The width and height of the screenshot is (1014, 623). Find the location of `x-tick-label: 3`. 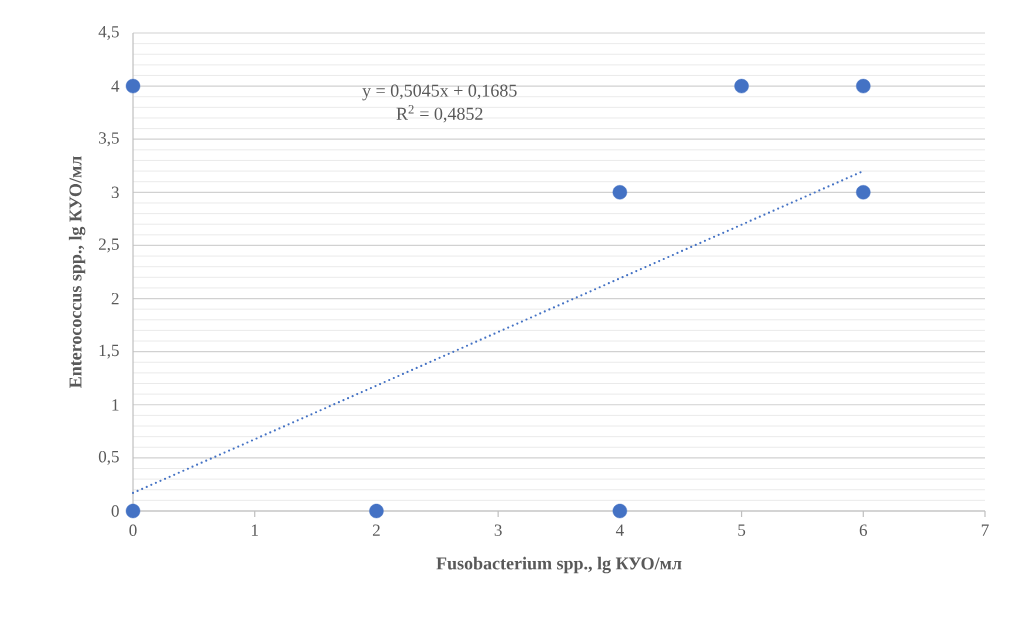

x-tick-label: 3 is located at coordinates (498, 530).